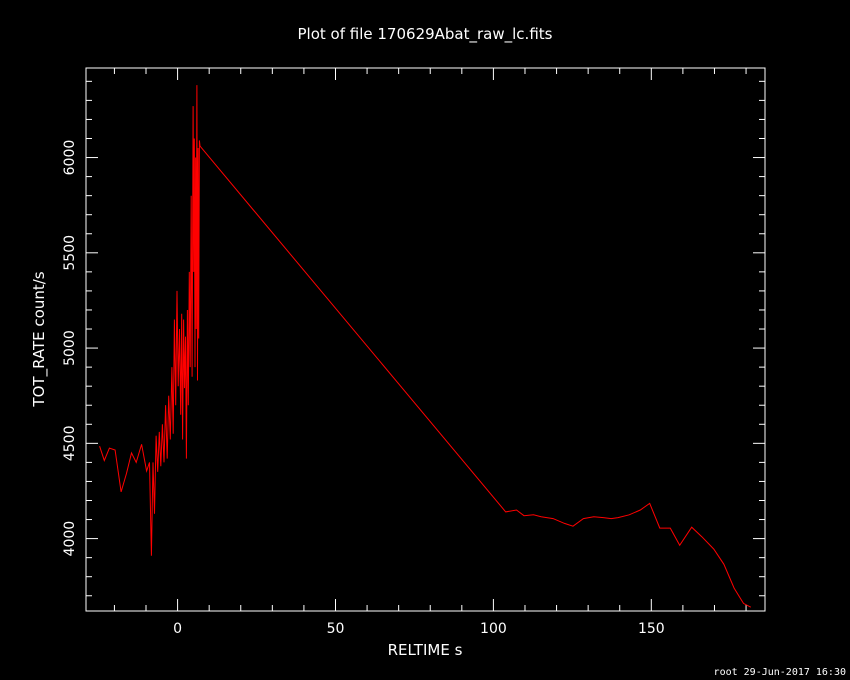 This screenshot has width=850, height=680. I want to click on y-axis-label: TOT_RATE count/s, so click(39, 339).